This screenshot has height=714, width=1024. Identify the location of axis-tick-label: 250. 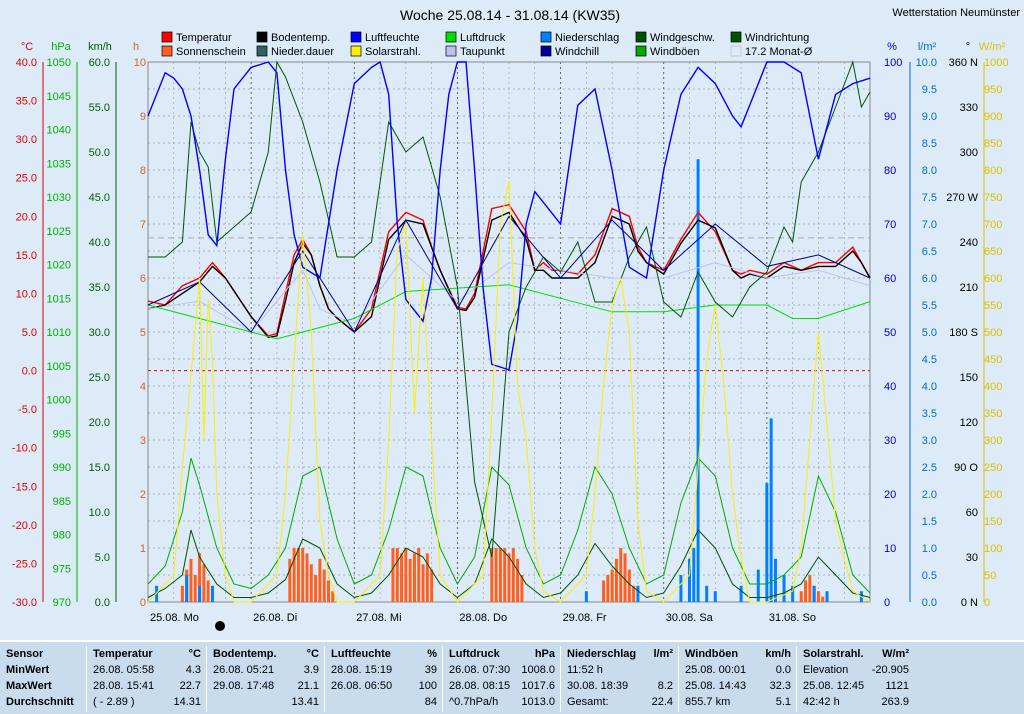
(993, 468).